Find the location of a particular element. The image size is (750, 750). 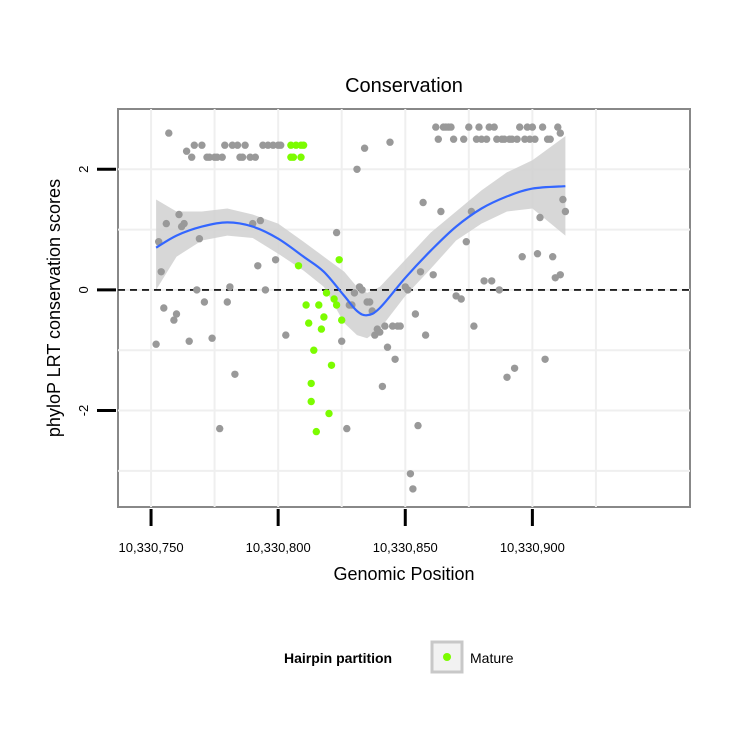

x-axis-title: Genomic Position is located at coordinates (403, 574).